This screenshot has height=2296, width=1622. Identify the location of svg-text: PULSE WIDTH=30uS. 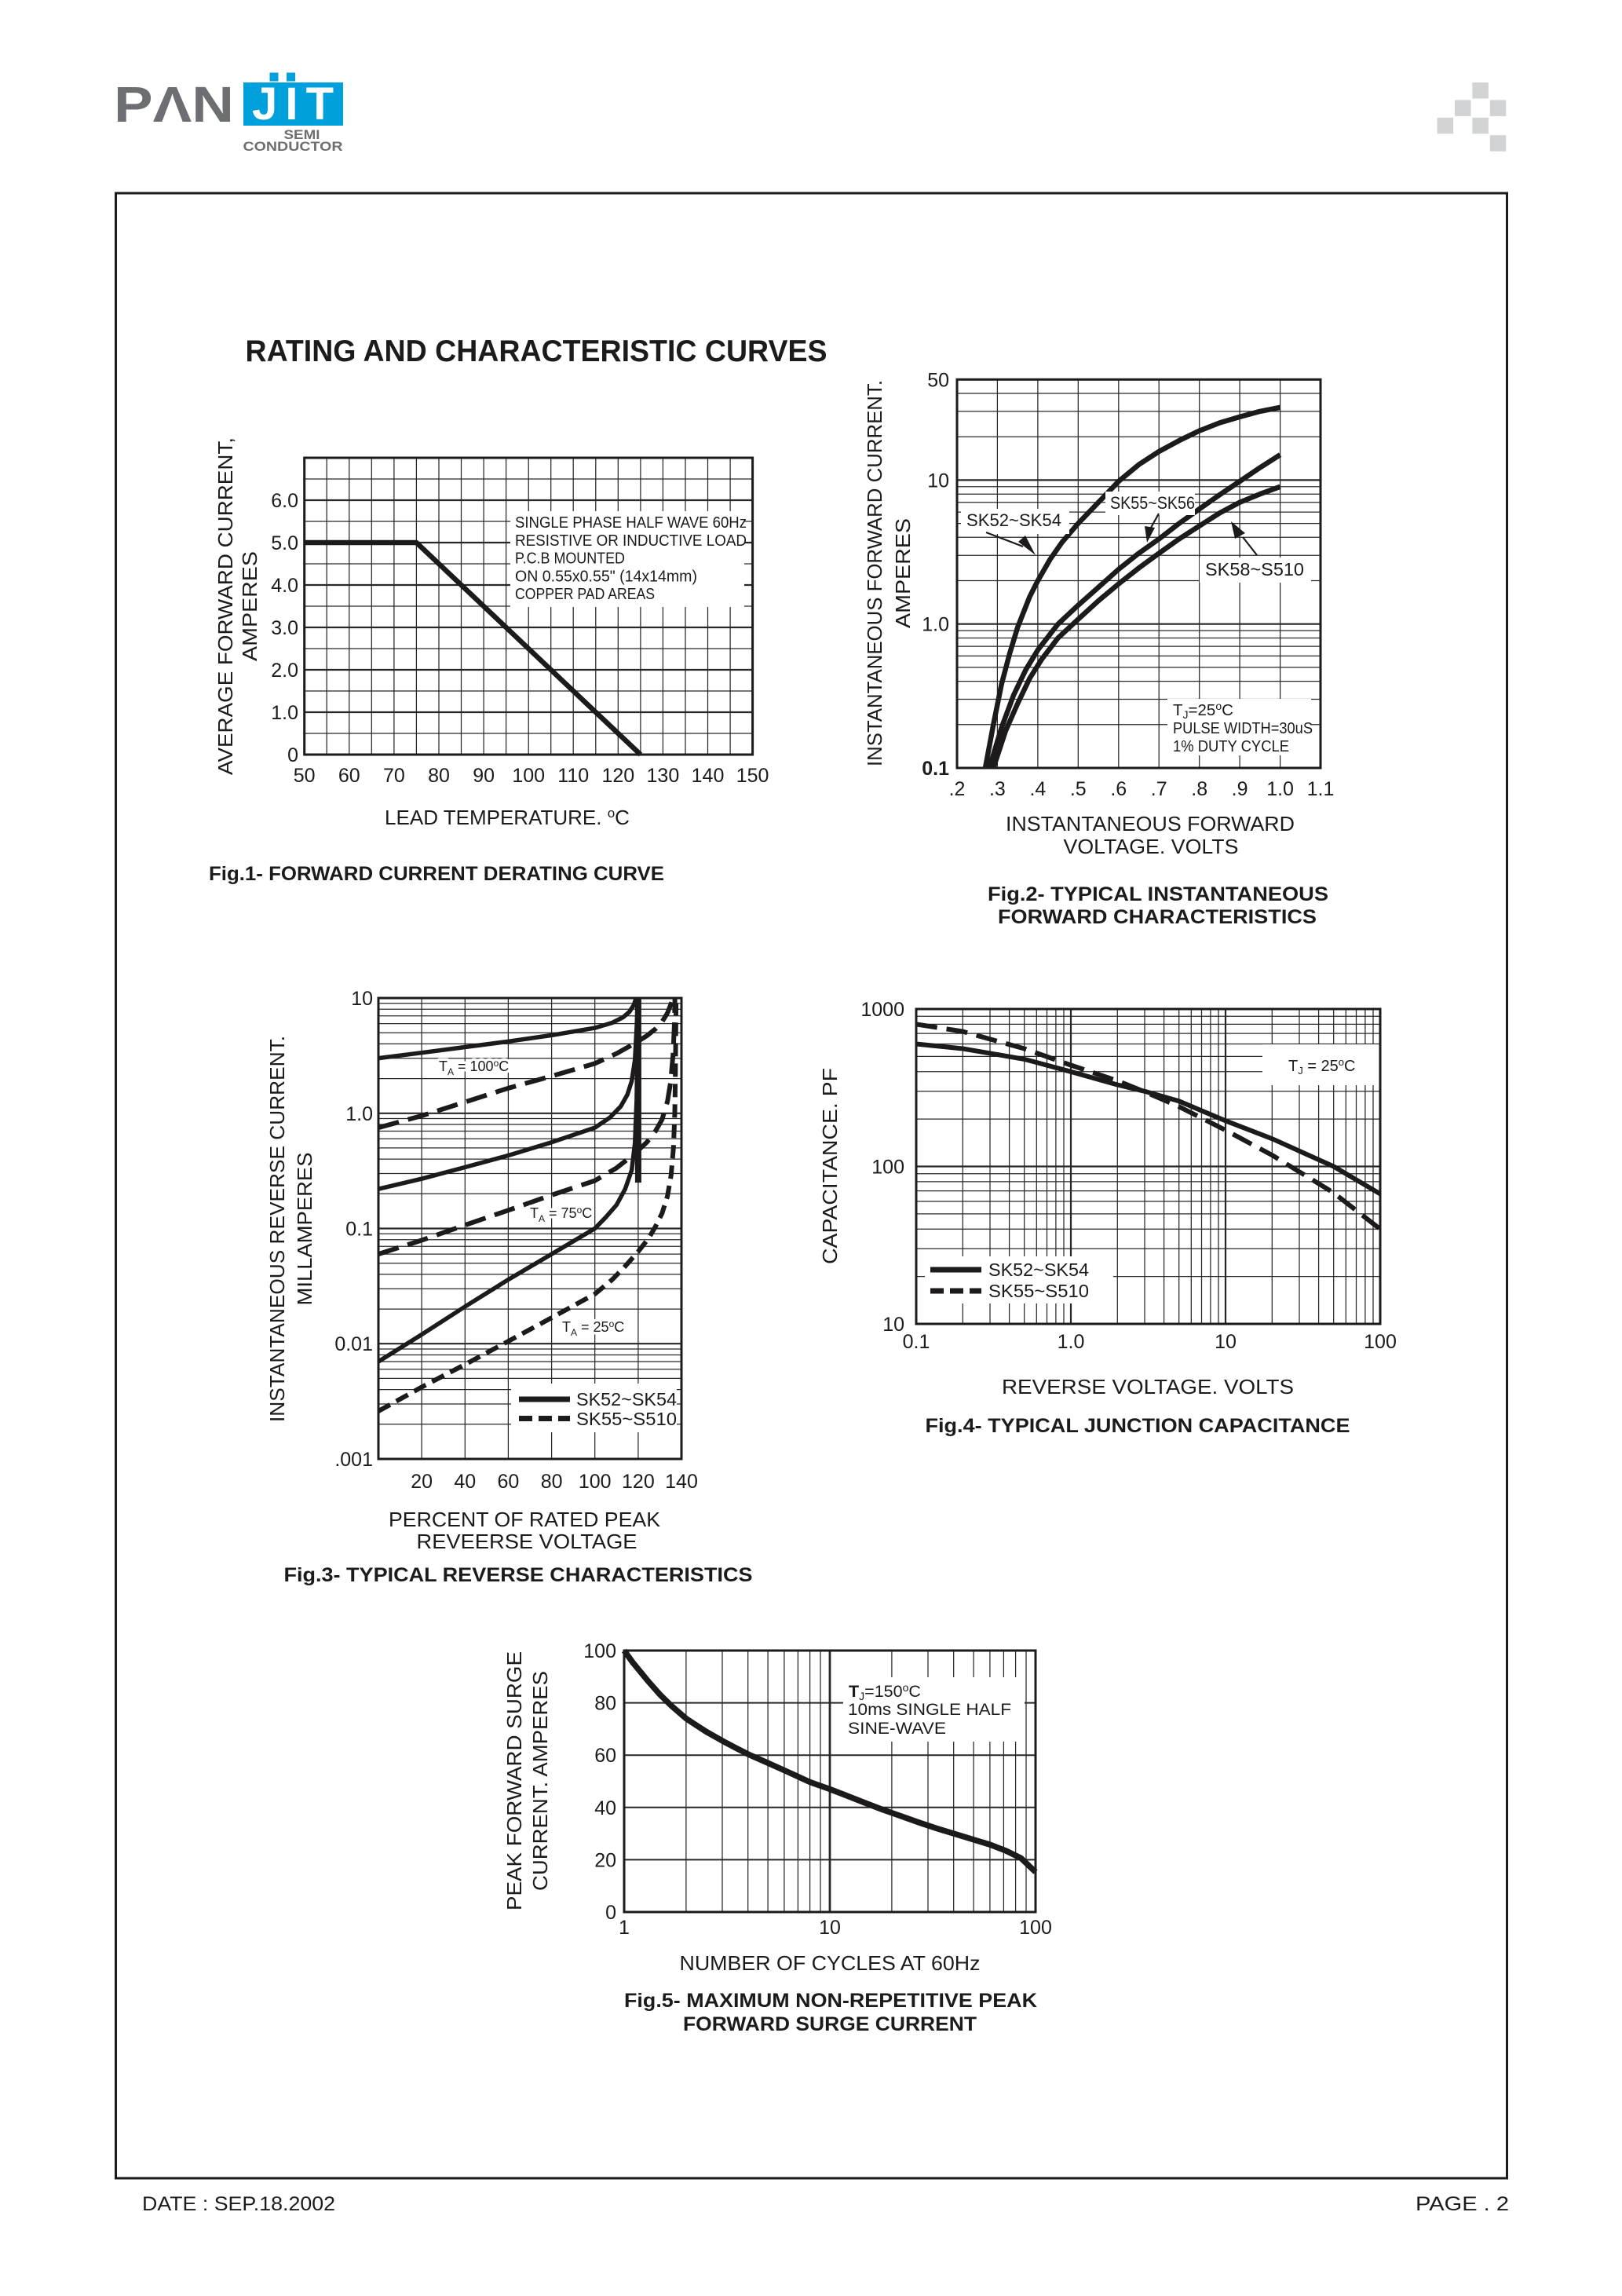
(1243, 728).